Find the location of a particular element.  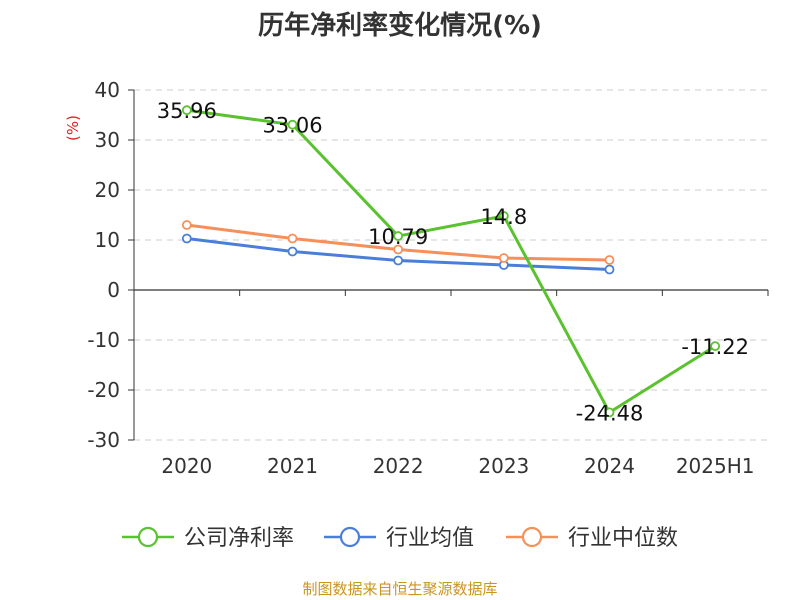

data-label: -11.22 is located at coordinates (715, 347).